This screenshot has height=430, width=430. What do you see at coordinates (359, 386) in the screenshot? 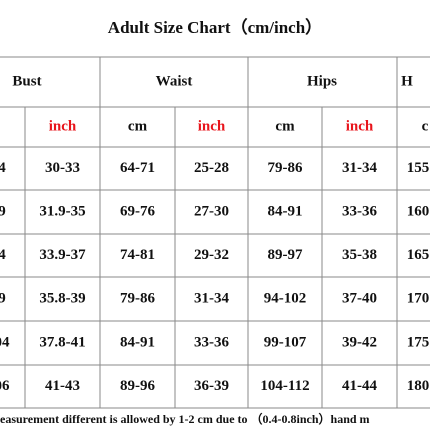
I see `cell: 41-44` at bounding box center [359, 386].